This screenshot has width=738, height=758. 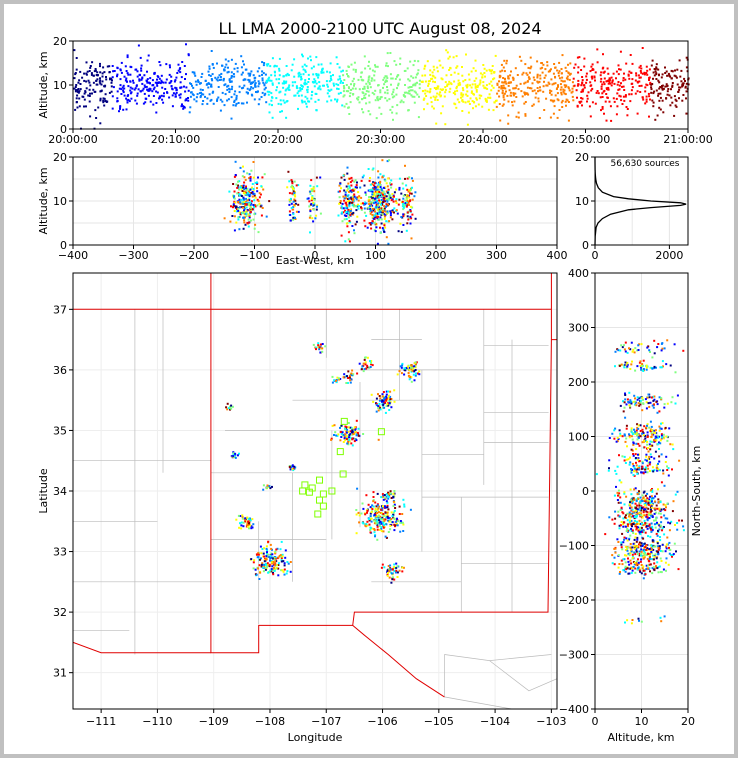 What do you see at coordinates (398, 661) in the screenshot?
I see `state-border` at bounding box center [398, 661].